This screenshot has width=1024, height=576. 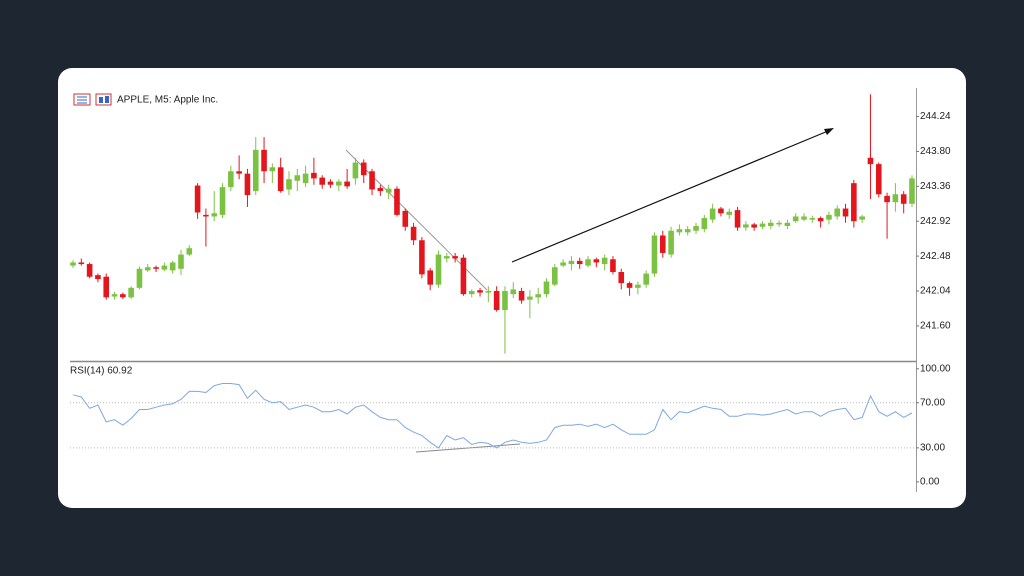 What do you see at coordinates (935, 151) in the screenshot?
I see `y-tick-label: 243.80` at bounding box center [935, 151].